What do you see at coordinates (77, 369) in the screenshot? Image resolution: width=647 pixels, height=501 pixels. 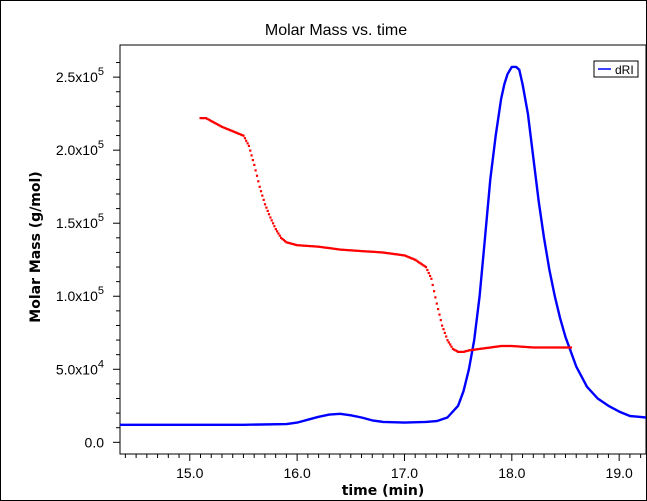 I see `y-tick-mantissa: 5.0x10` at bounding box center [77, 369].